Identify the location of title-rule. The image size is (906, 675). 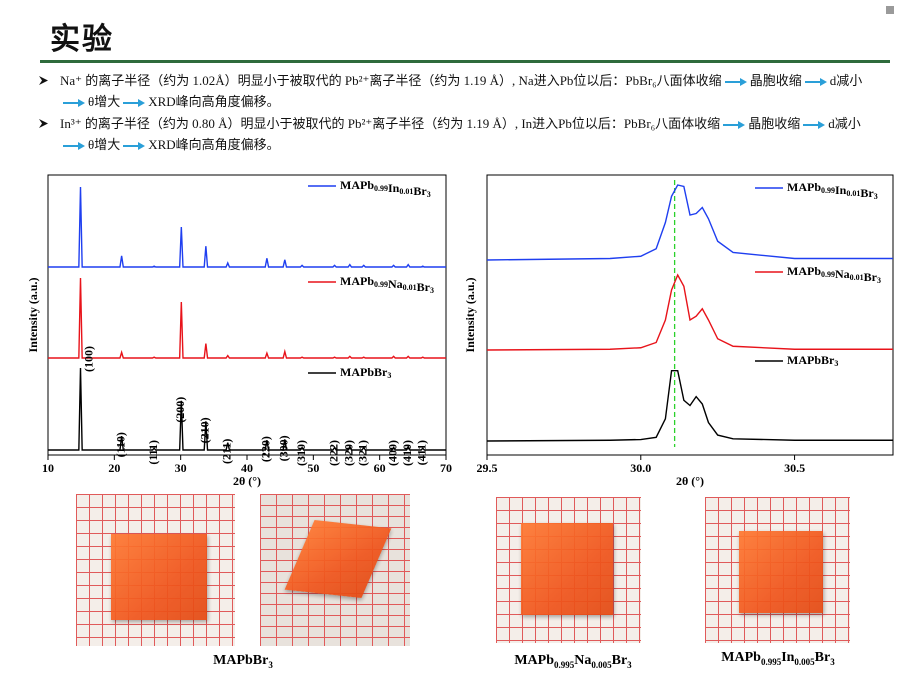
(465, 61).